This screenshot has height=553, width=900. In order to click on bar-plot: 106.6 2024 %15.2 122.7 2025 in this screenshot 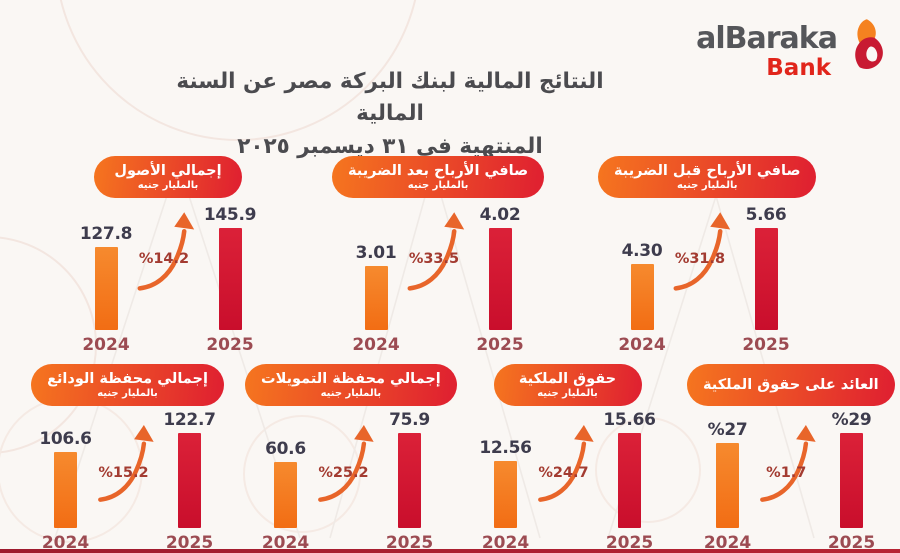, I will do `click(127, 481)`.